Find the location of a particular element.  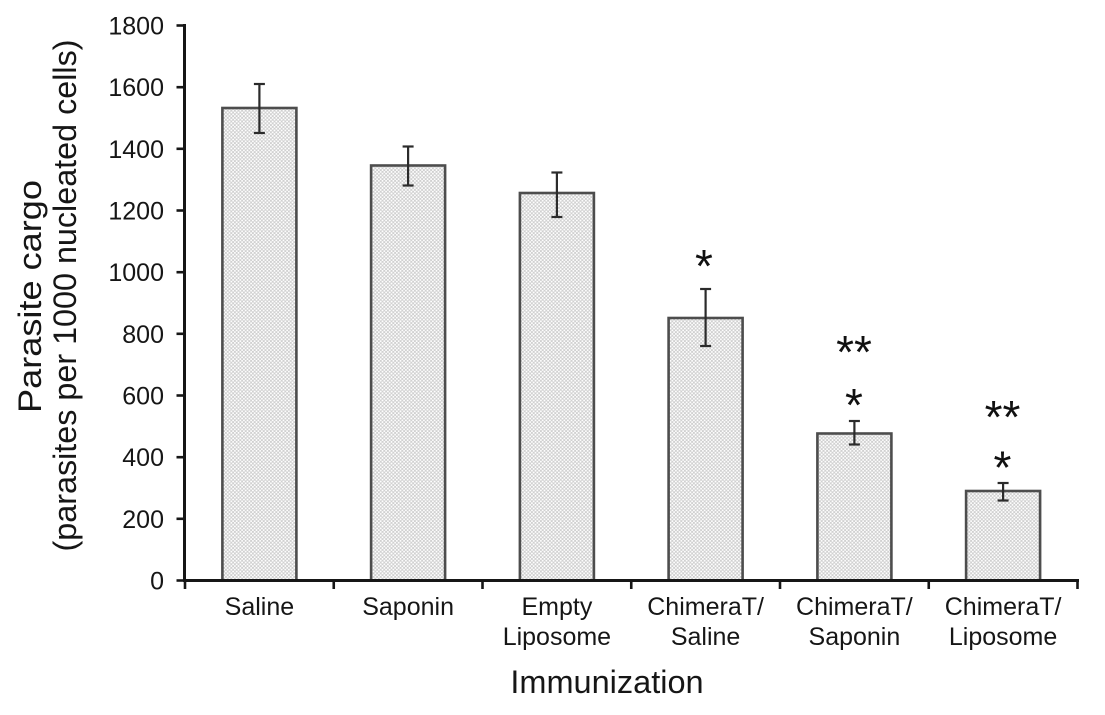

svg-text:(parasites per 1000 nucleated: (parasites per 1000 nucleated cells) is located at coordinates (65, 296).